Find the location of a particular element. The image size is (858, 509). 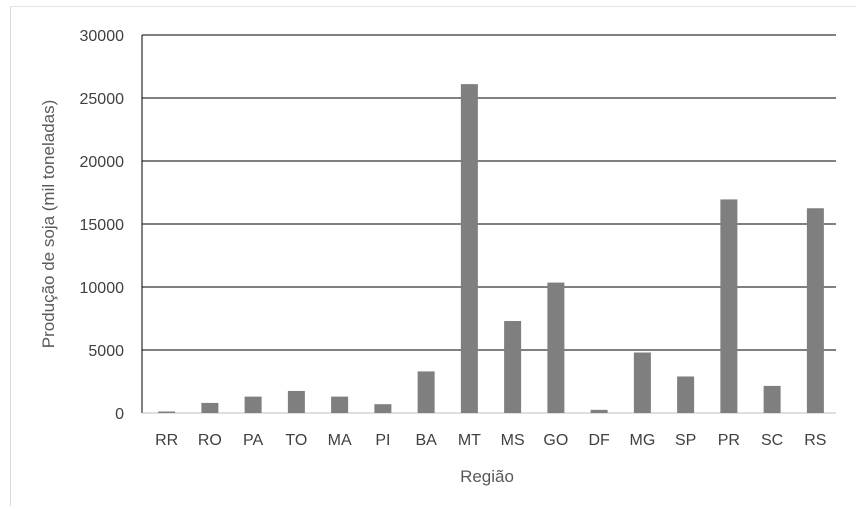

x-tick-label-sc: SC is located at coordinates (772, 440).